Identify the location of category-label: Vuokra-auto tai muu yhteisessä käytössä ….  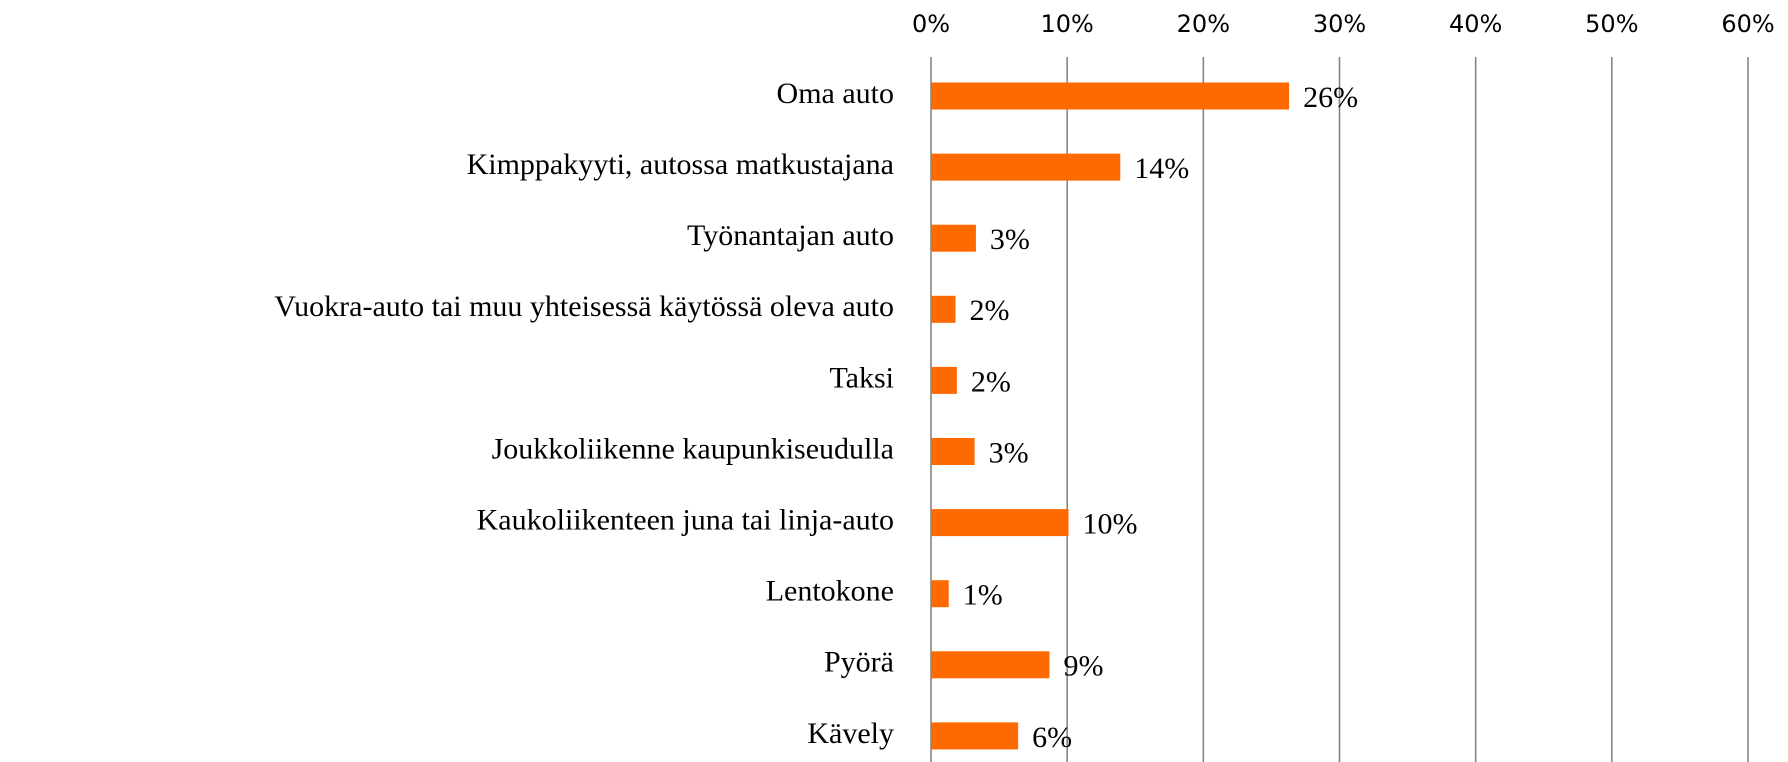
(584, 306).